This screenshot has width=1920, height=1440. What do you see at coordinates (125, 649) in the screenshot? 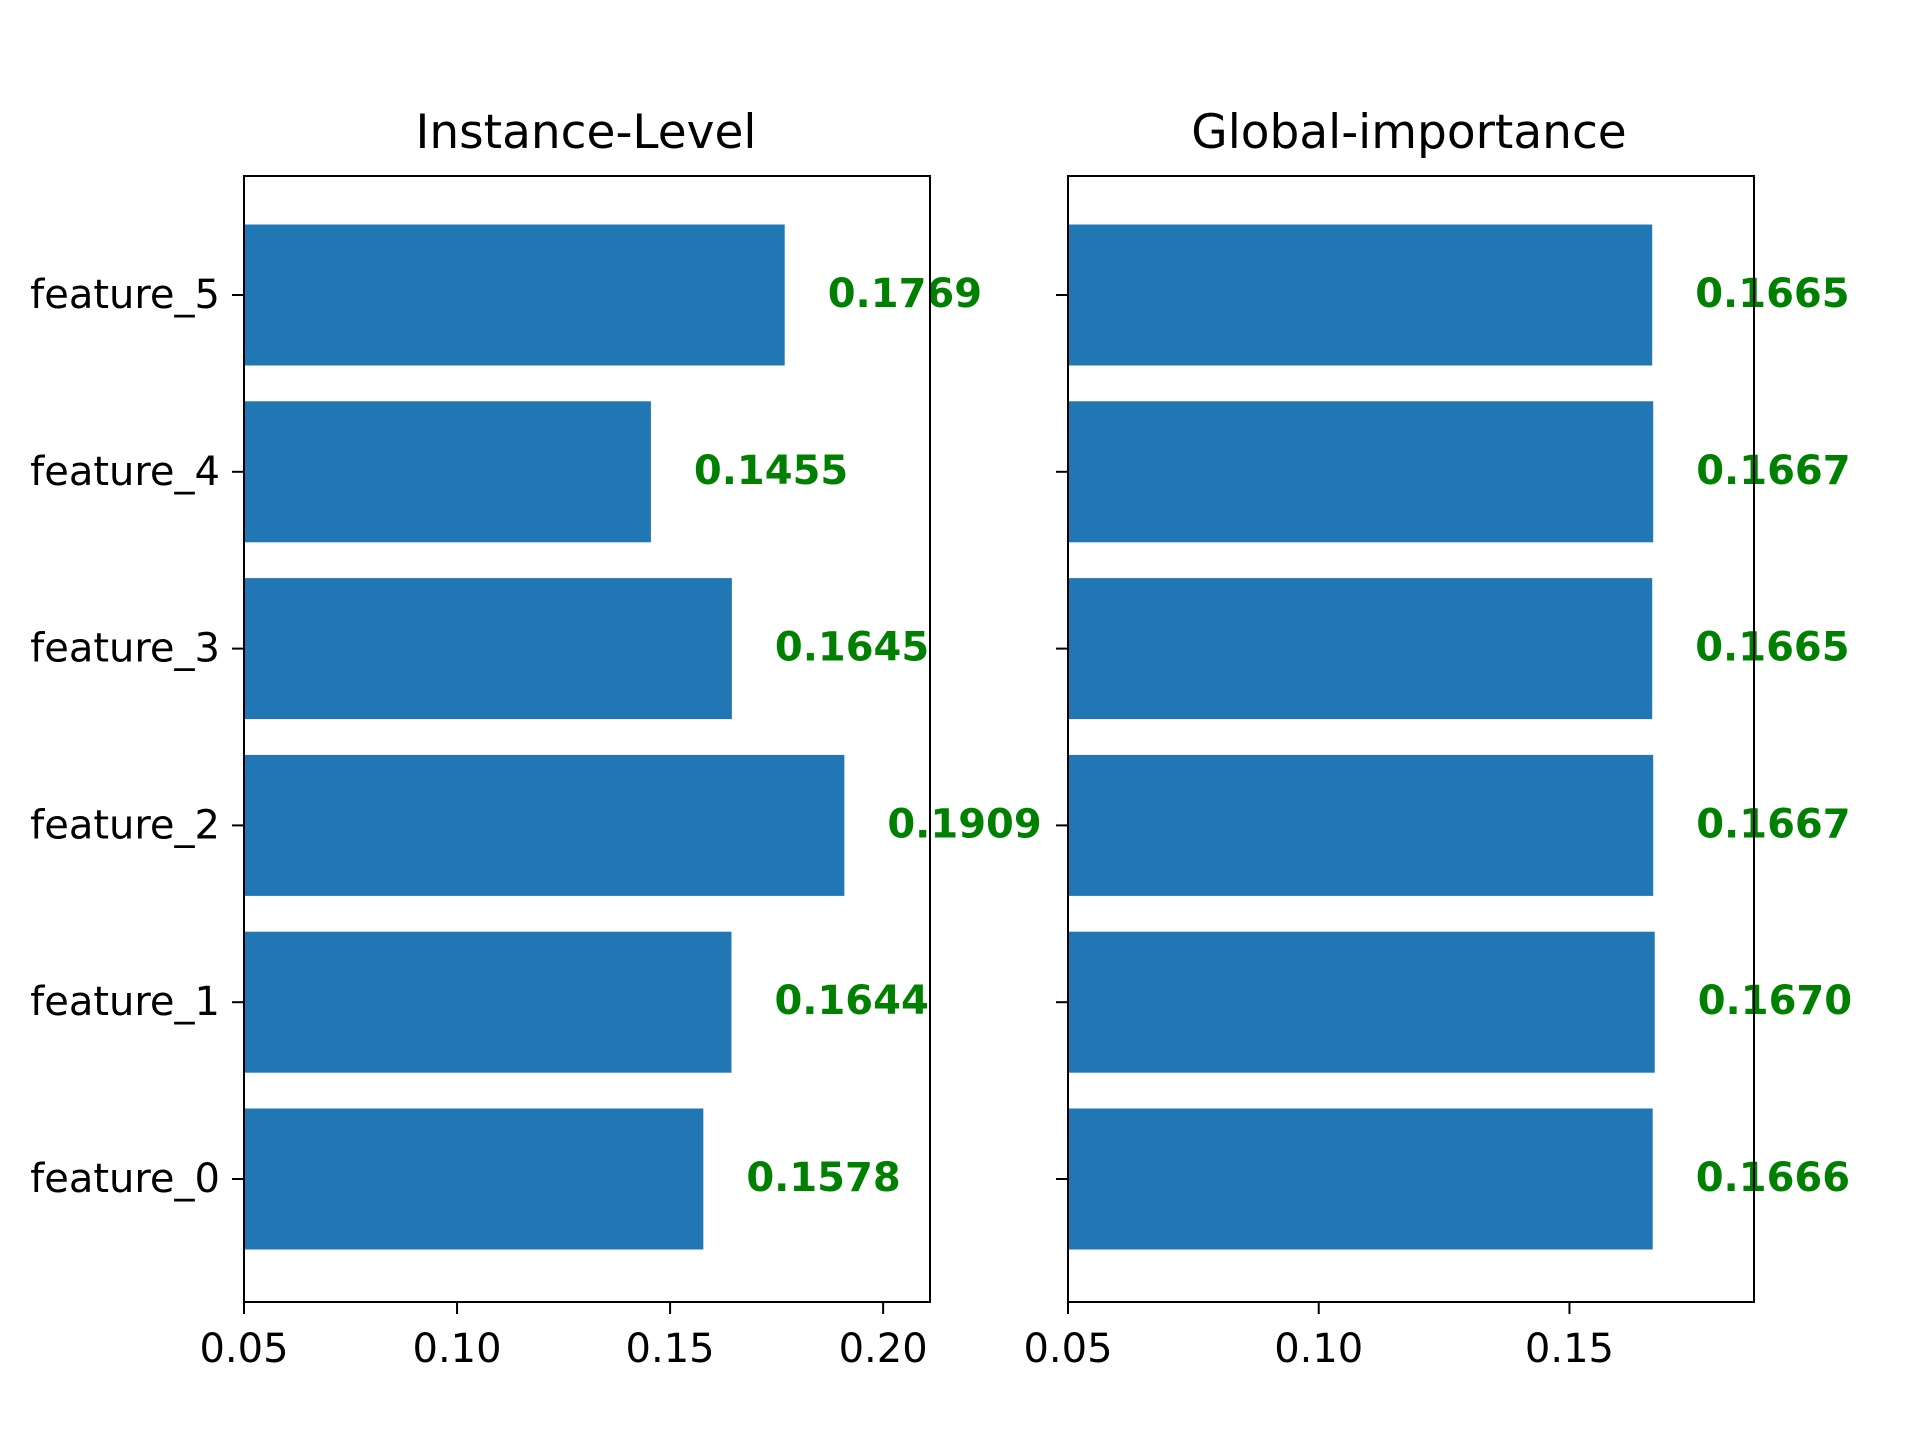
I see `y-tick-label: feature_3` at bounding box center [125, 649].